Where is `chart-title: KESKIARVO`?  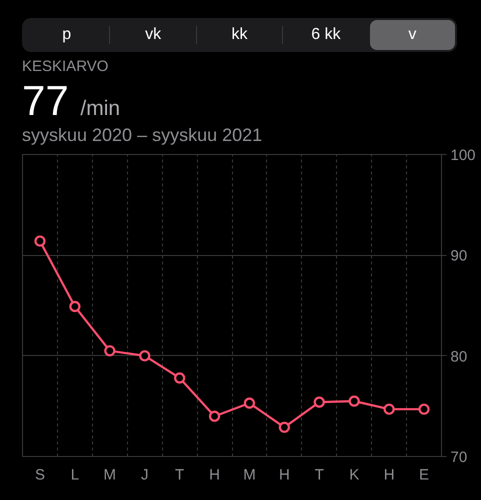 chart-title: KESKIARVO is located at coordinates (66, 67).